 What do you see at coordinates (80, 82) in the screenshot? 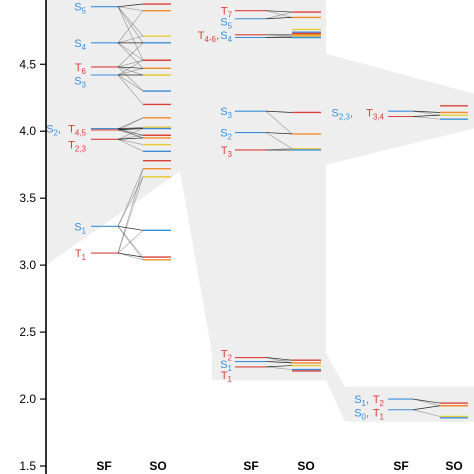
I see `state-label-p1_s3: S3` at bounding box center [80, 82].